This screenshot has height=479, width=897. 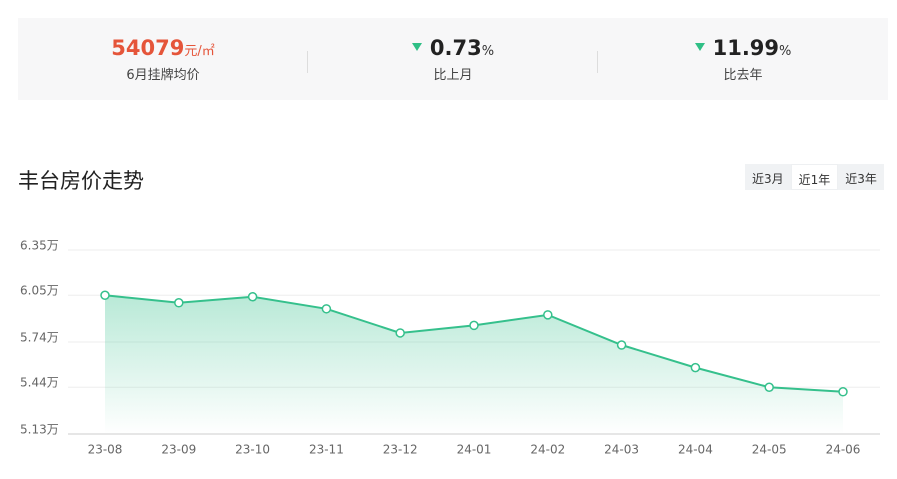 I want to click on x-tick-label: 23-08, so click(x=105, y=450).